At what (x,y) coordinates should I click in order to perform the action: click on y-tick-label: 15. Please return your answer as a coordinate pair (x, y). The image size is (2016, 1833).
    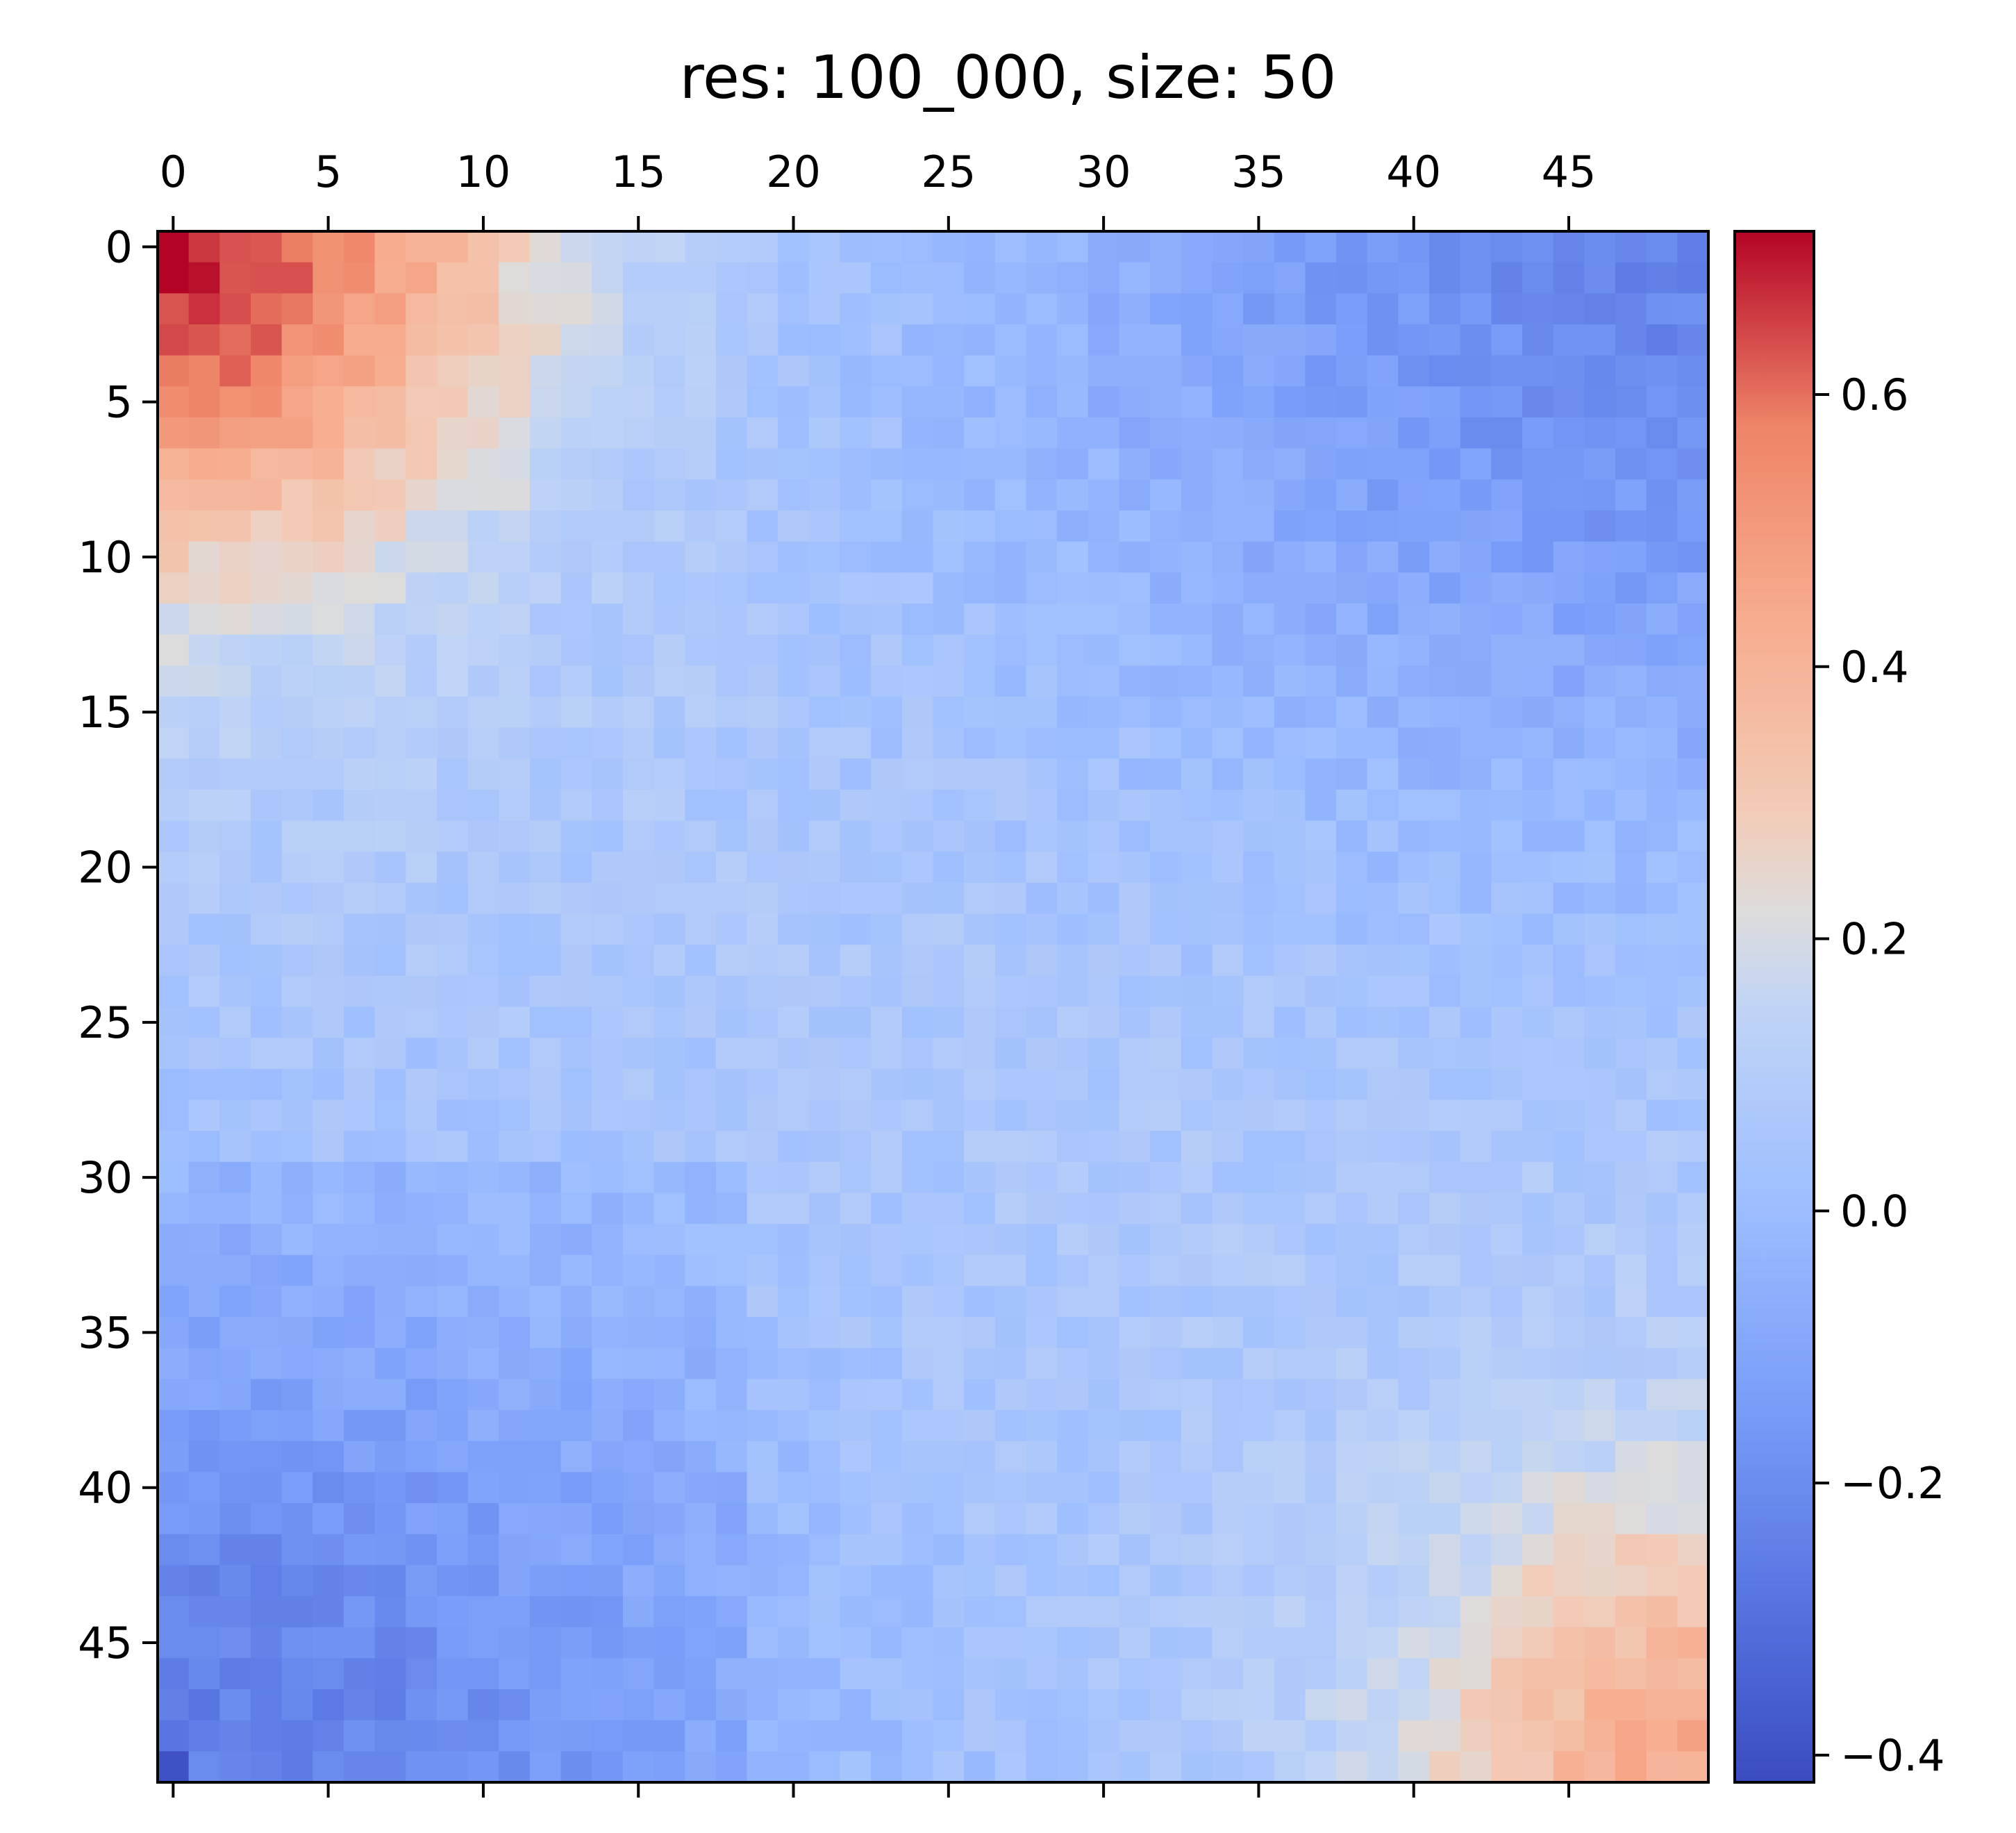
    Looking at the image, I should click on (105, 713).